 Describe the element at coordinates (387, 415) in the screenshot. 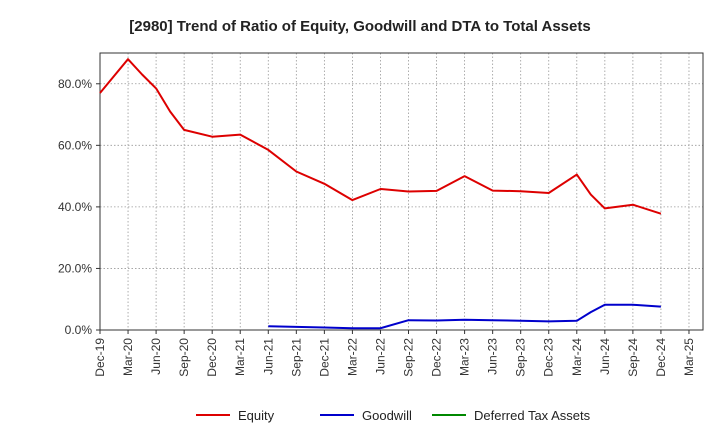

I see `legend-label-goodwill: Goodwill` at that location.